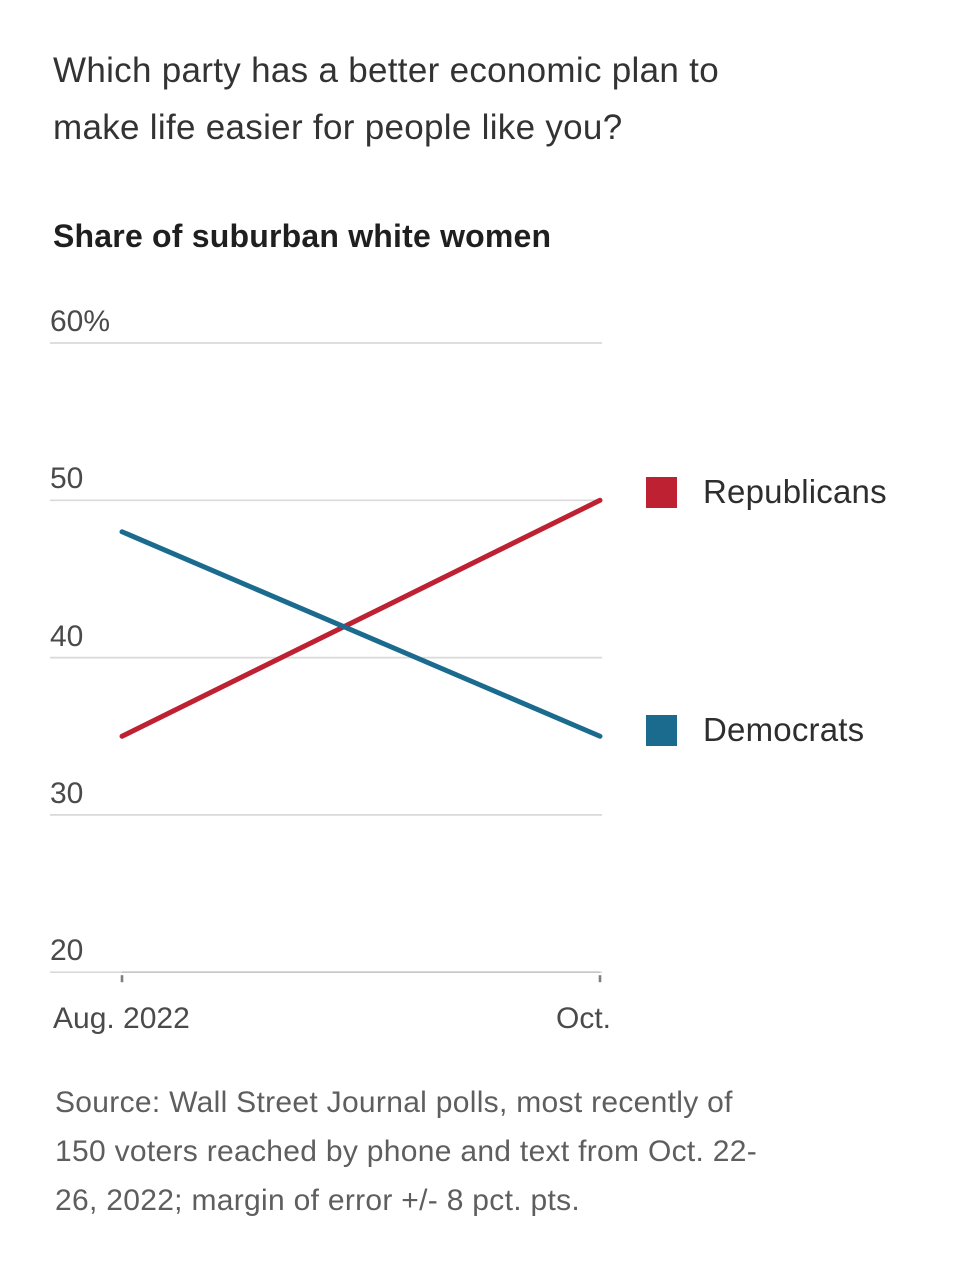  What do you see at coordinates (67, 951) in the screenshot?
I see `y-axis-tick-label-20: 20` at bounding box center [67, 951].